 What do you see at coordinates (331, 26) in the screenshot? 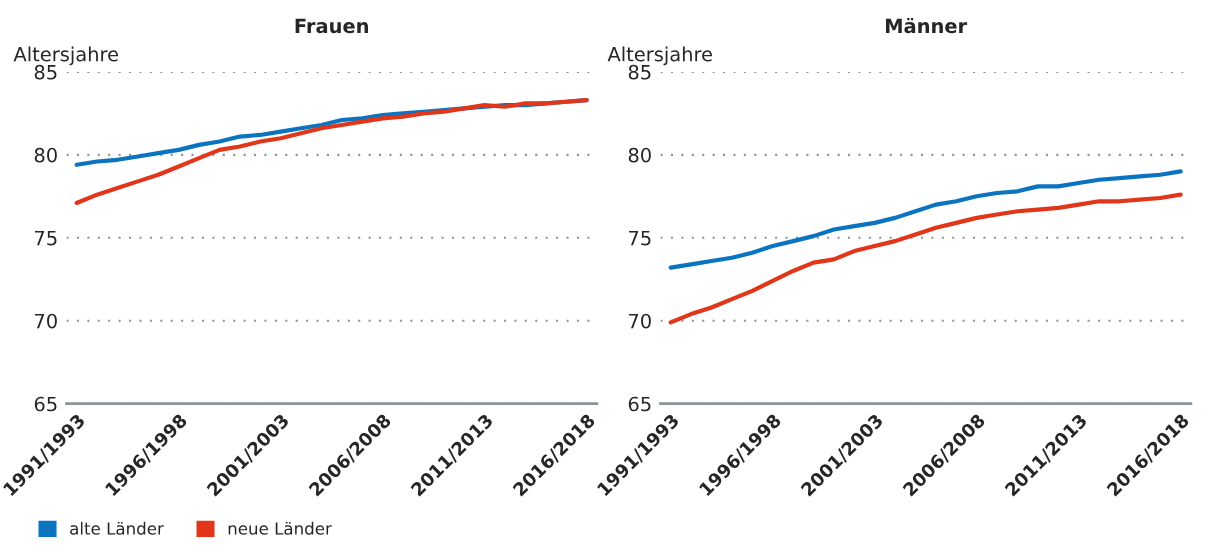
I see `chart-title: Frauen` at bounding box center [331, 26].